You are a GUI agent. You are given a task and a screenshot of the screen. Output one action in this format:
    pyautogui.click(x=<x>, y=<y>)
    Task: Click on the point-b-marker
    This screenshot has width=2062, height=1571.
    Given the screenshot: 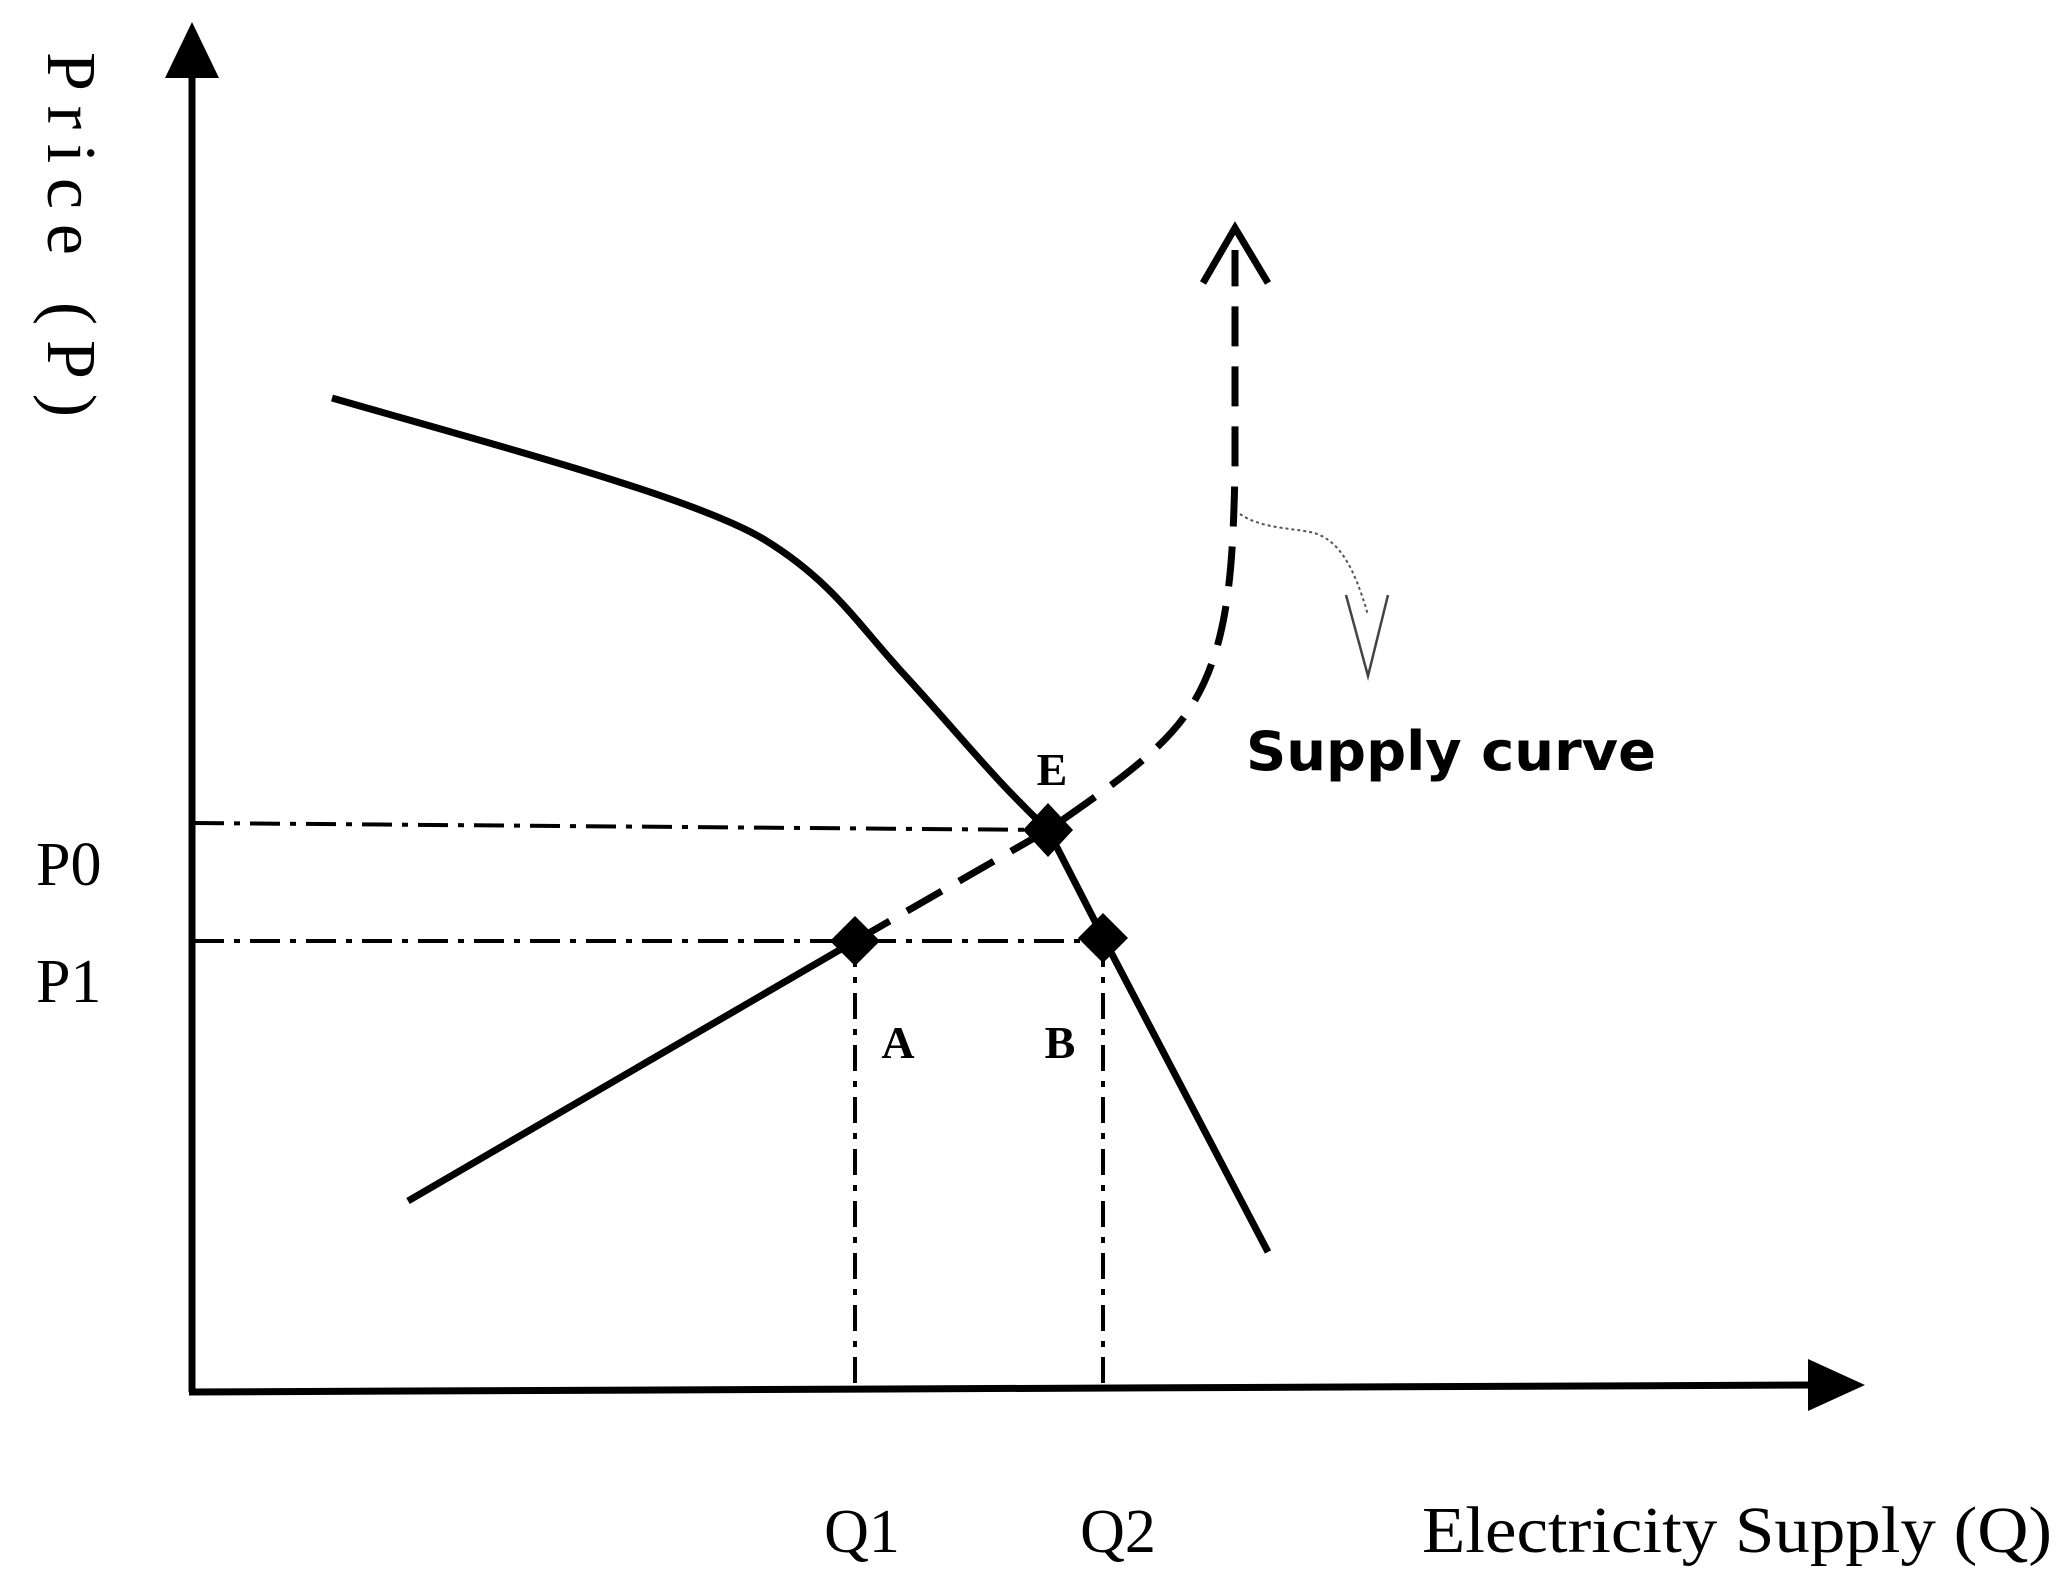 What is the action you would take?
    pyautogui.click(x=1103, y=938)
    